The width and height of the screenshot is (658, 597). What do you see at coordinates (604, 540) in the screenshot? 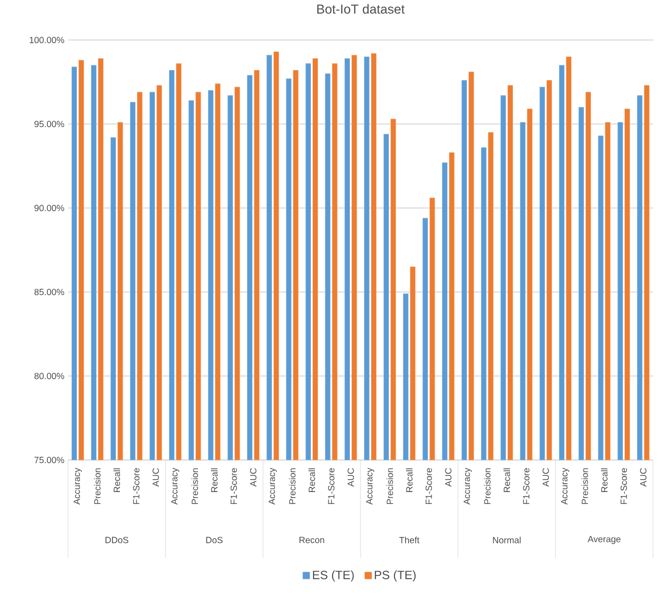
I see `text: Average` at bounding box center [604, 540].